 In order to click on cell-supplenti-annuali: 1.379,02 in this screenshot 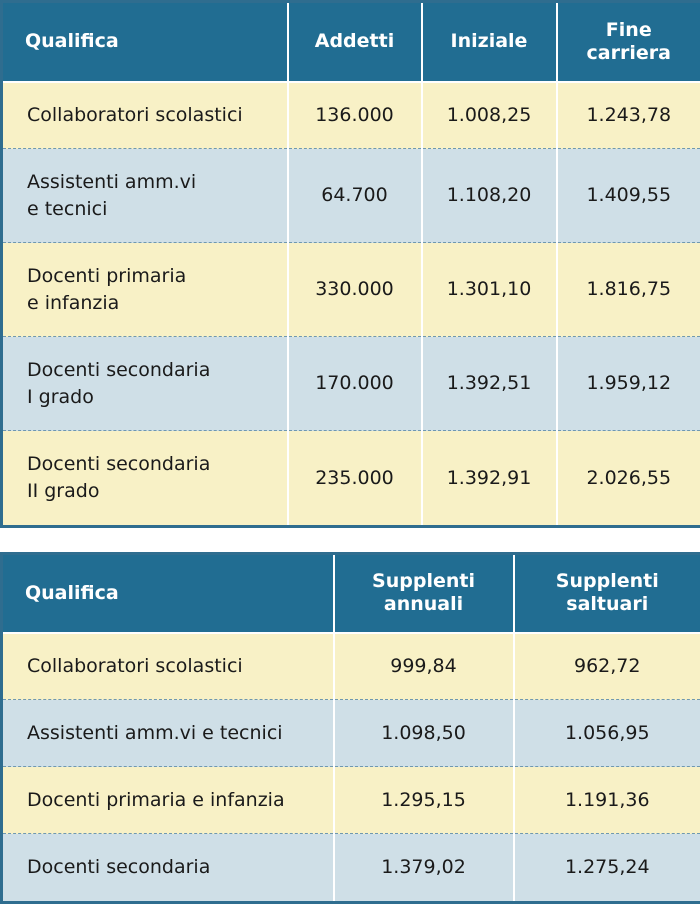, I will do `click(424, 868)`.